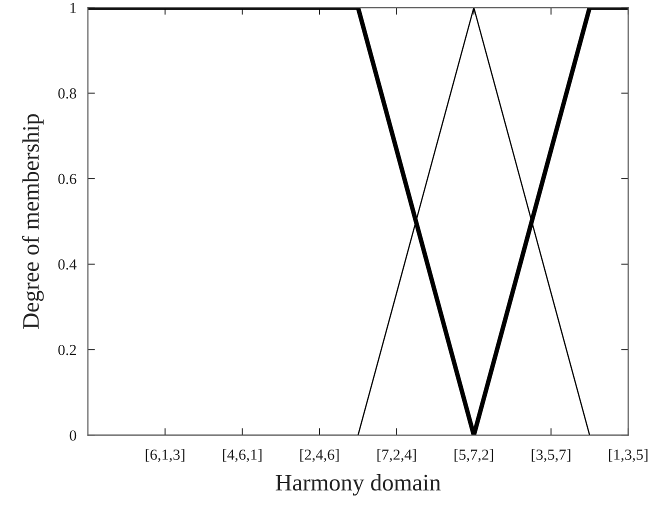 This screenshot has height=509, width=651. What do you see at coordinates (73, 435) in the screenshot?
I see `y-tick-label: 0` at bounding box center [73, 435].